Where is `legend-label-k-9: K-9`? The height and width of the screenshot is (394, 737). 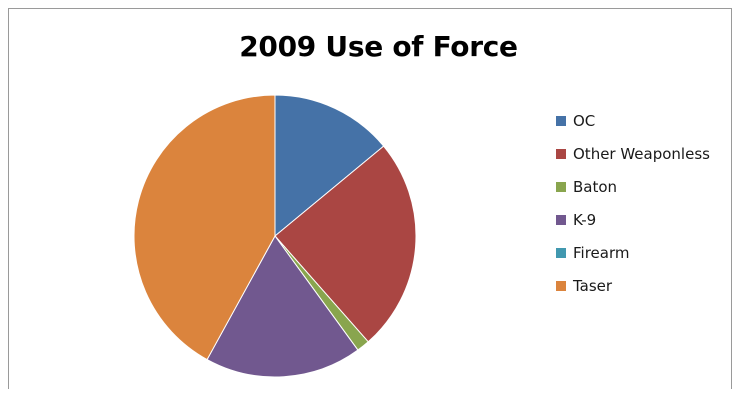
legend-label-k-9: K-9 is located at coordinates (585, 220).